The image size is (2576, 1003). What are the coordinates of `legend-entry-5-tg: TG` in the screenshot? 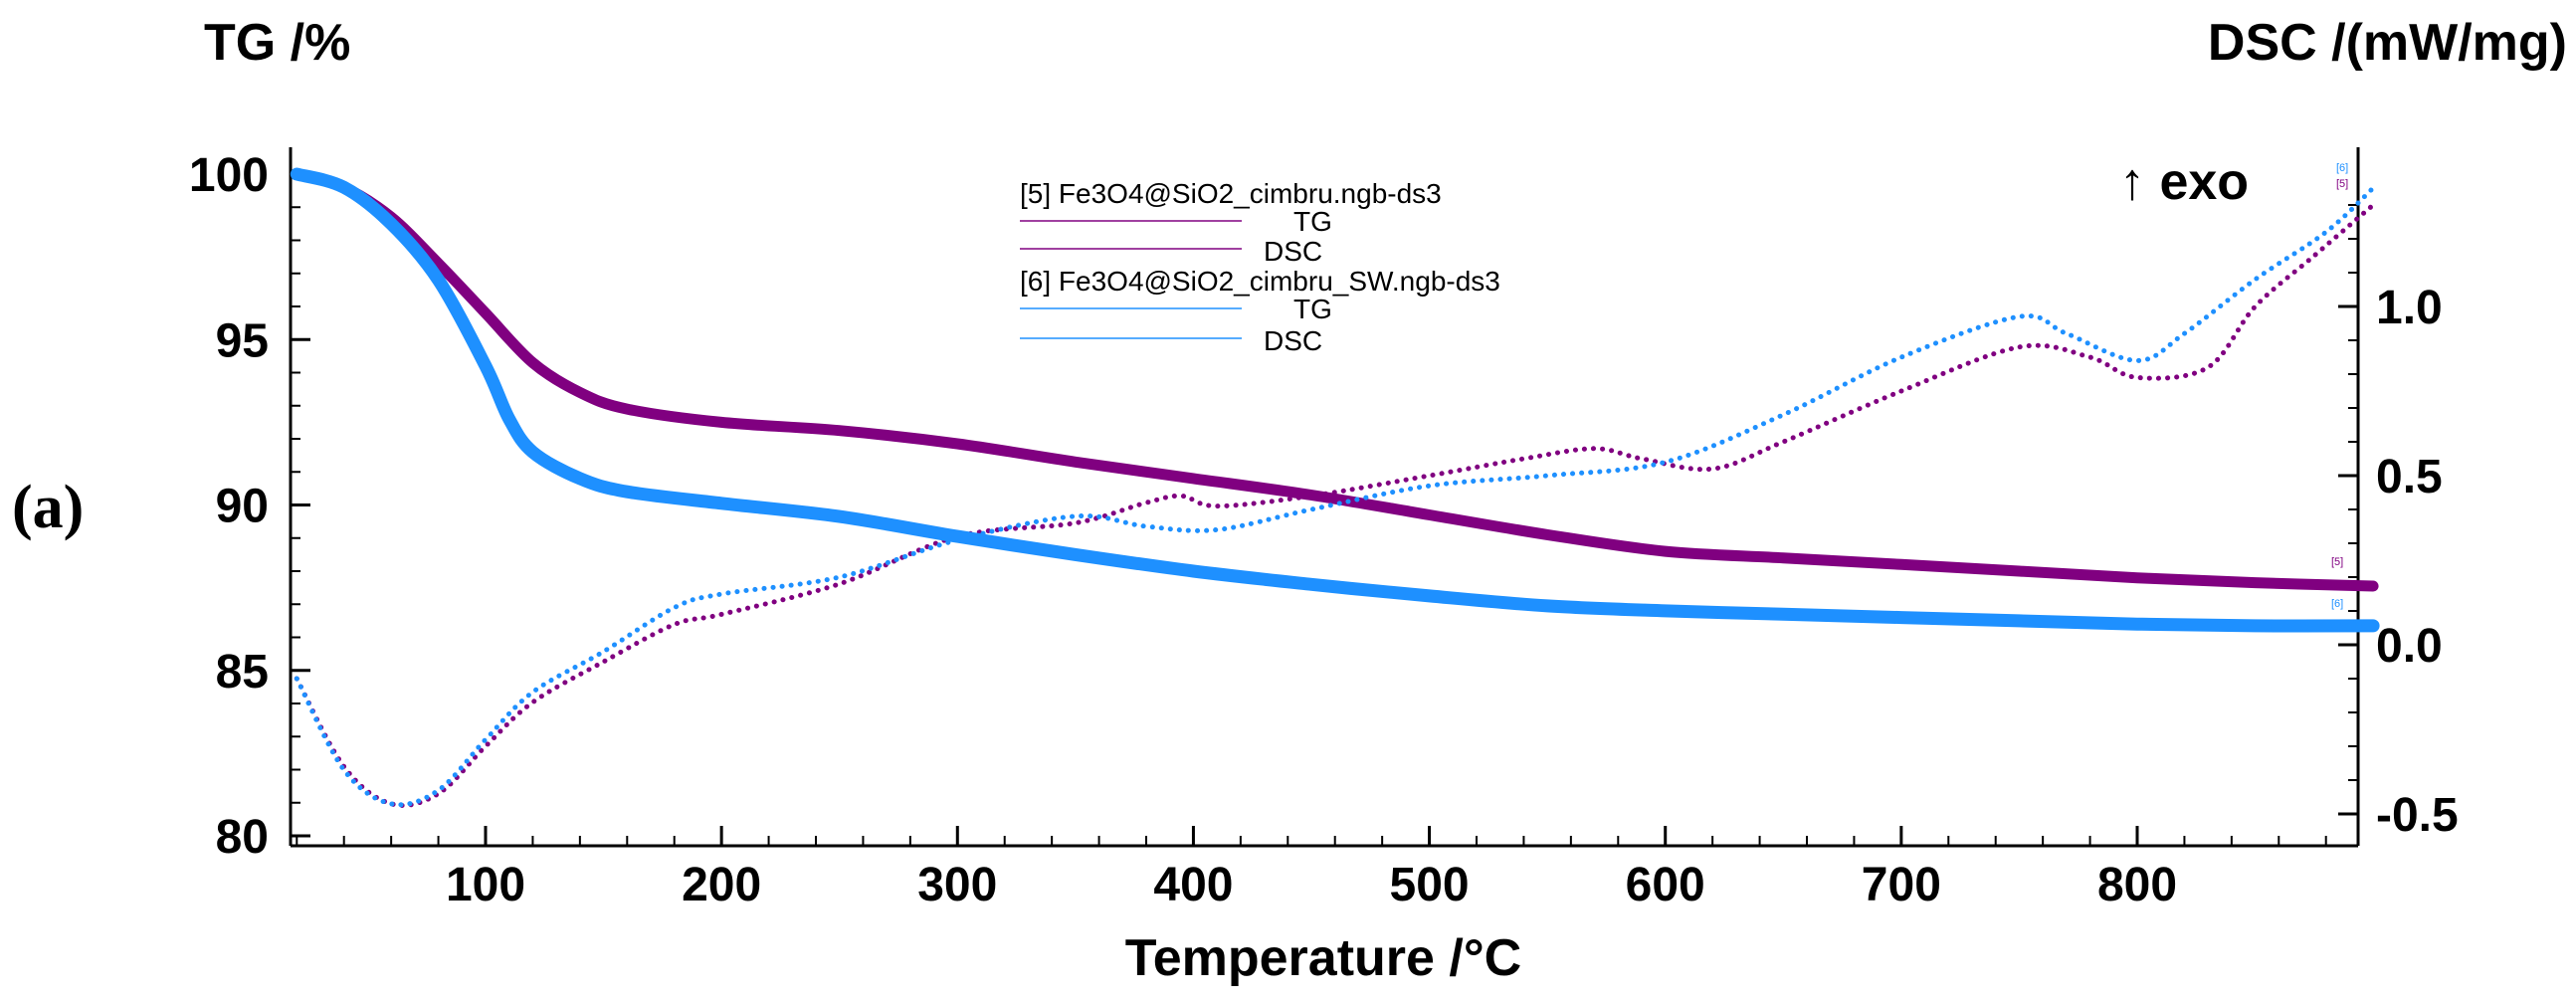 It's located at (1312, 222).